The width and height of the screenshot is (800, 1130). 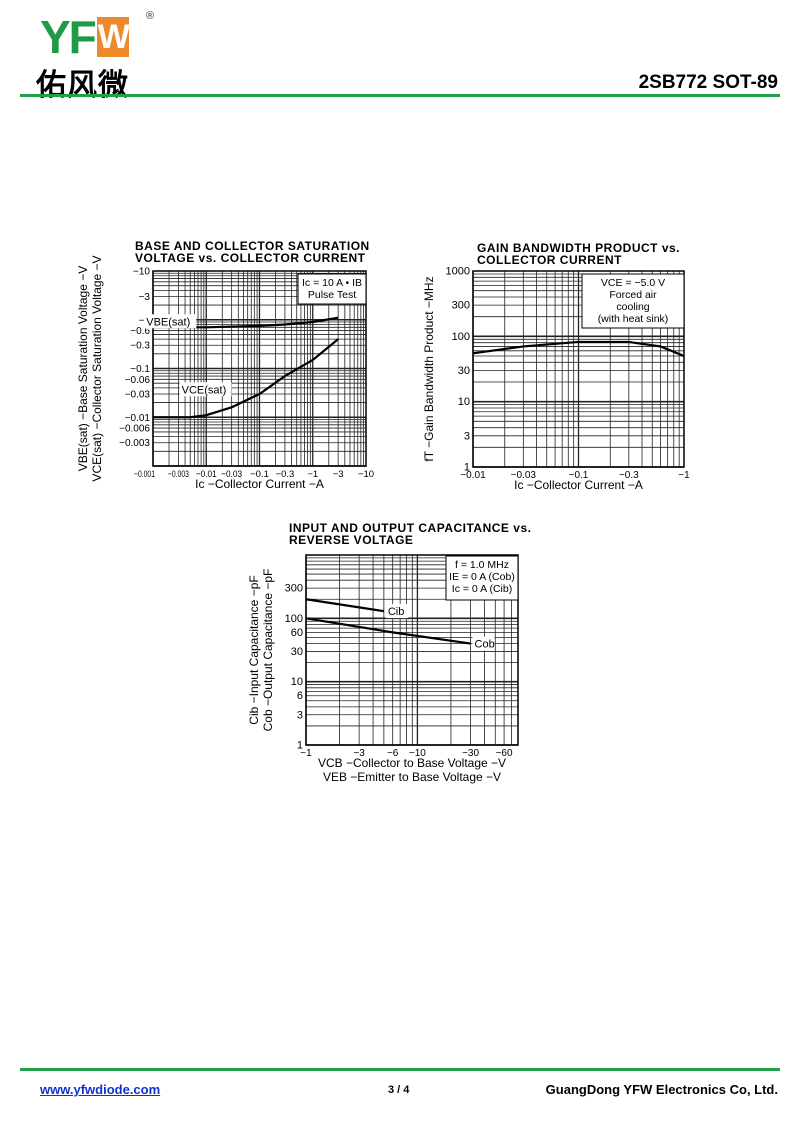 What do you see at coordinates (578, 248) in the screenshot?
I see `chart-title: GAIN BANDWIDTH PRODUCT vs.` at bounding box center [578, 248].